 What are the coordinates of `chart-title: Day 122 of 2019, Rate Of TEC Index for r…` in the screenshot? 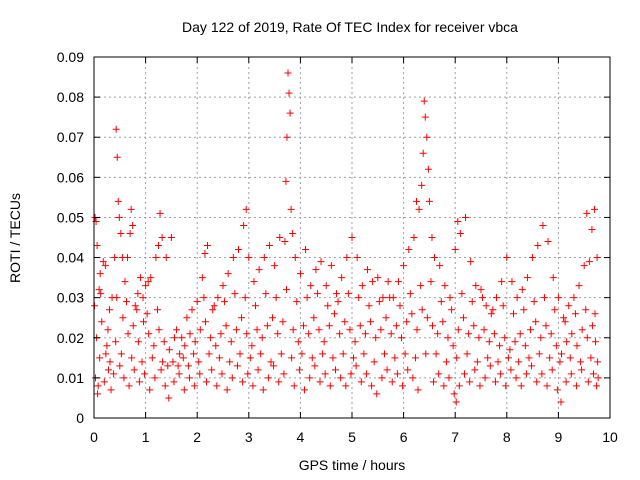 It's located at (350, 27).